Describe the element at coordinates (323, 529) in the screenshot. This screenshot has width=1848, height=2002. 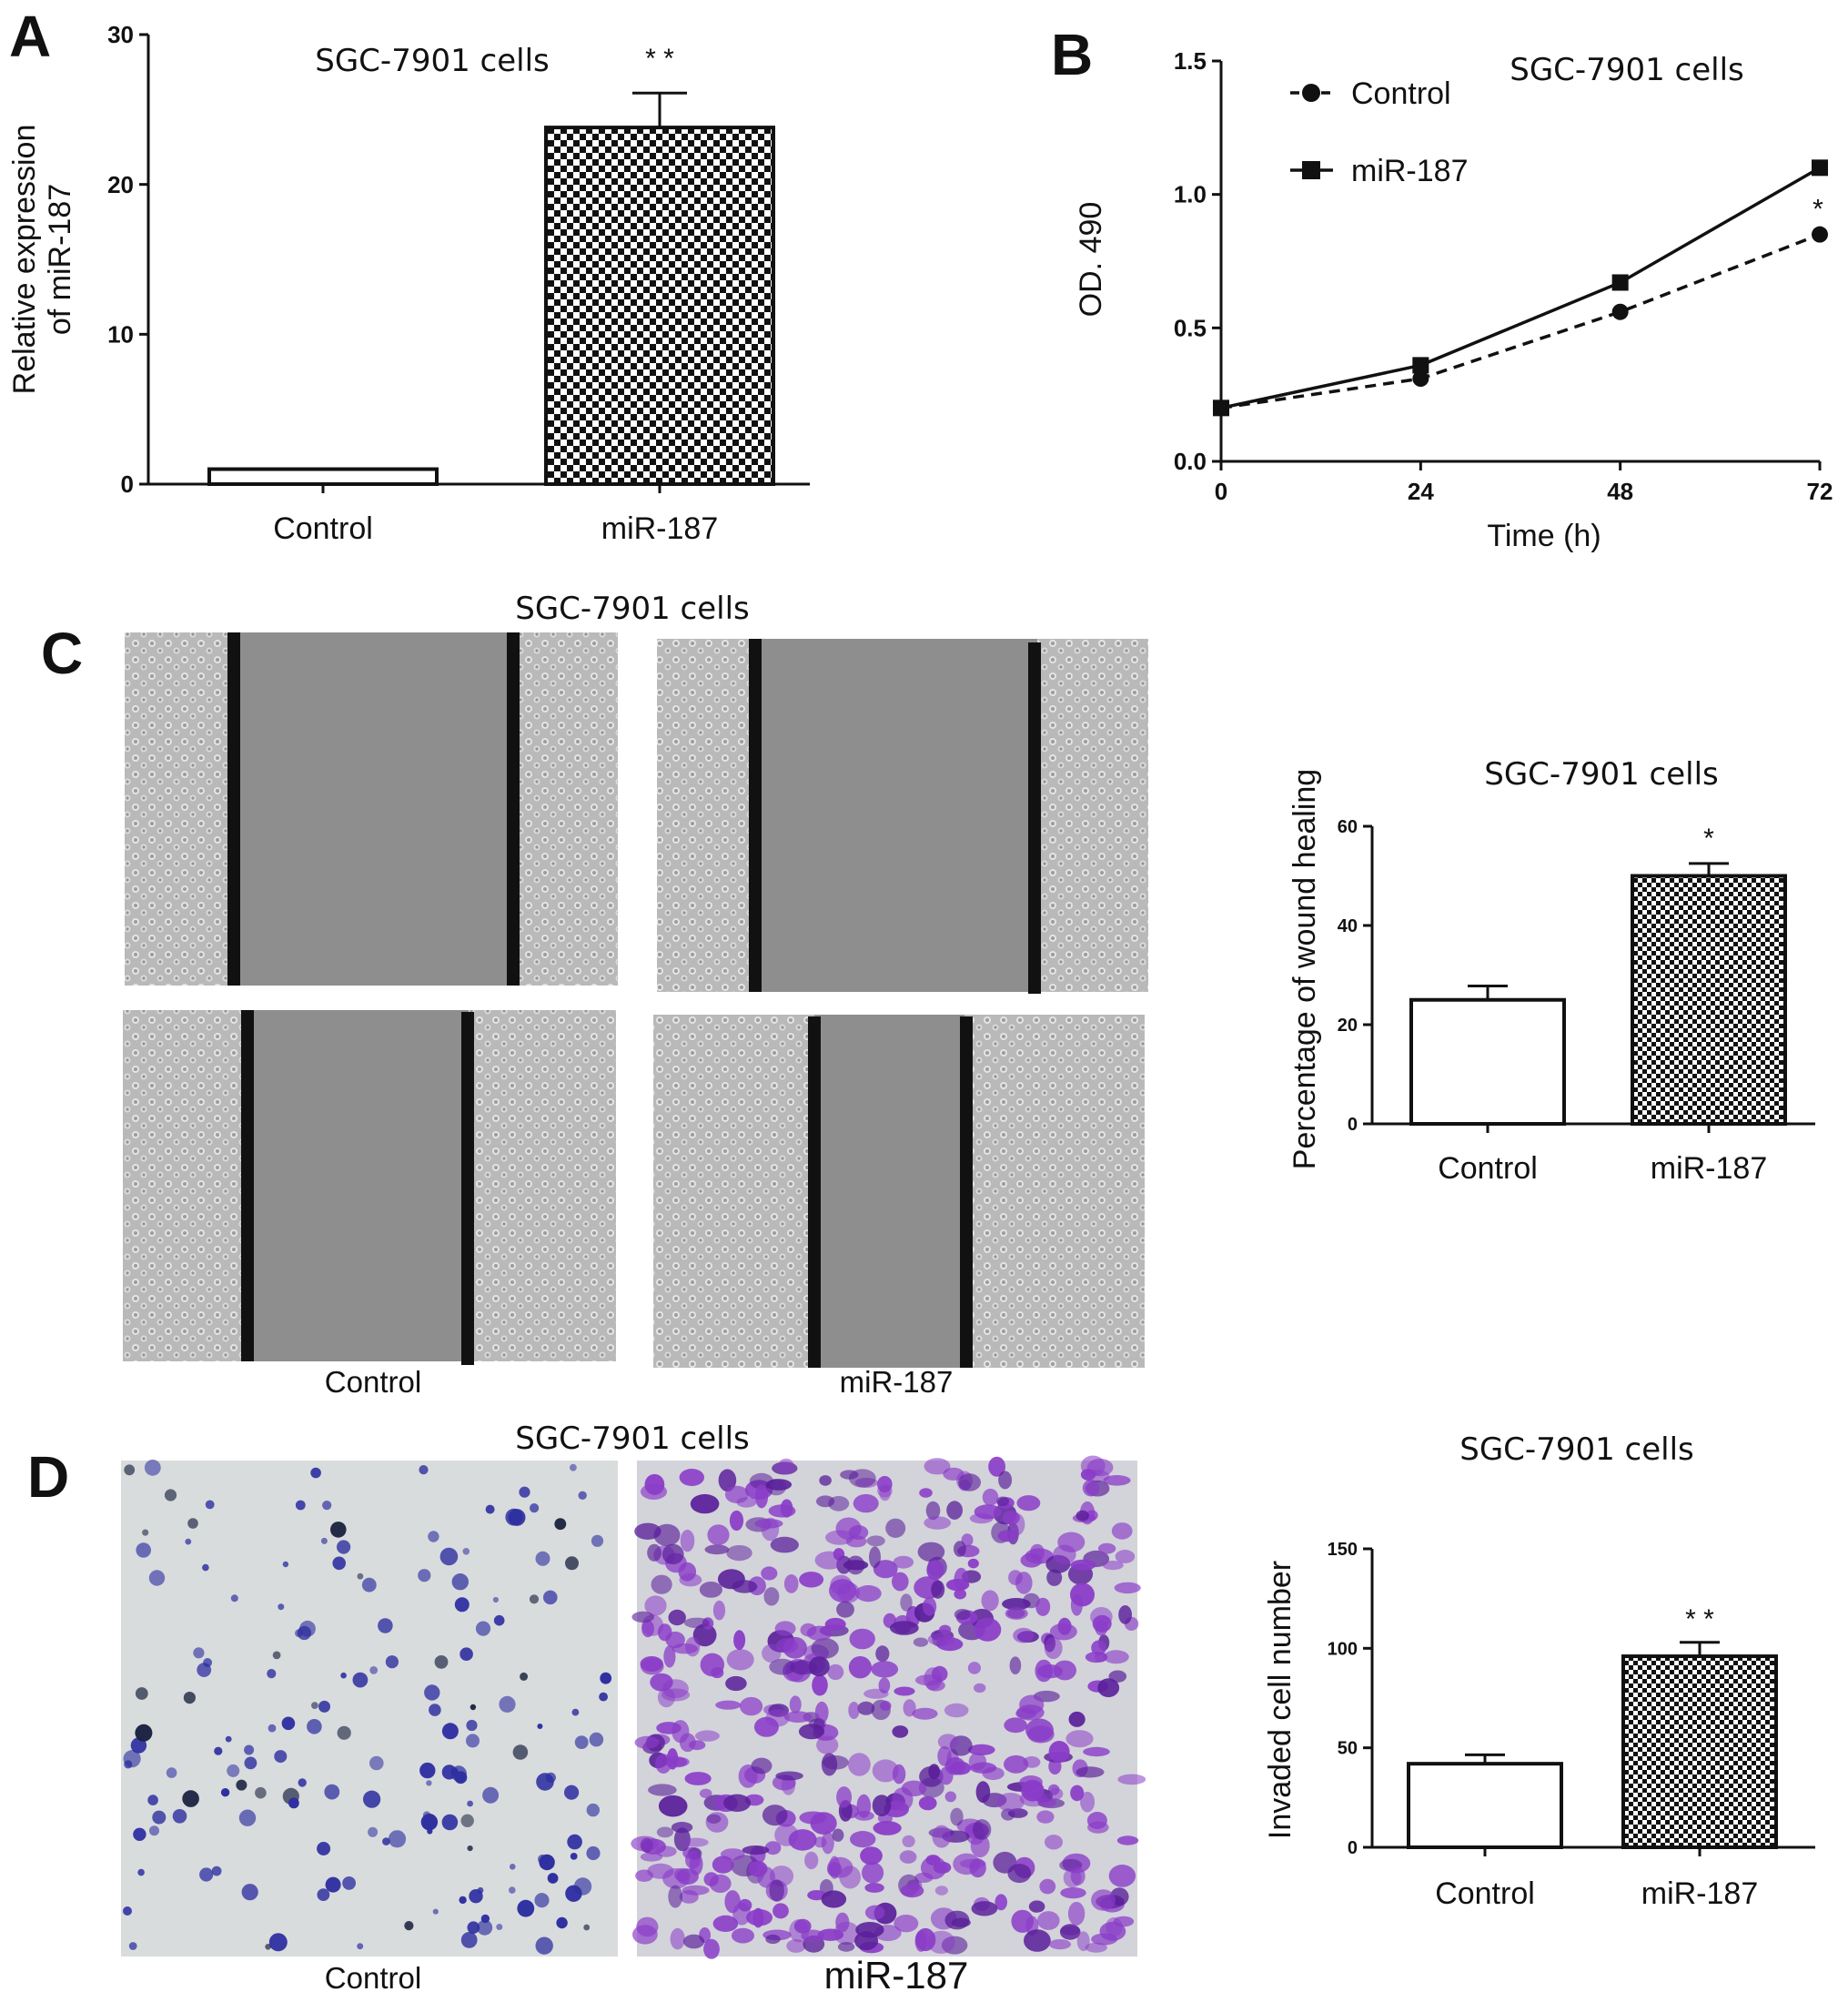
I see `chart-a-xtick-label: Control` at that location.